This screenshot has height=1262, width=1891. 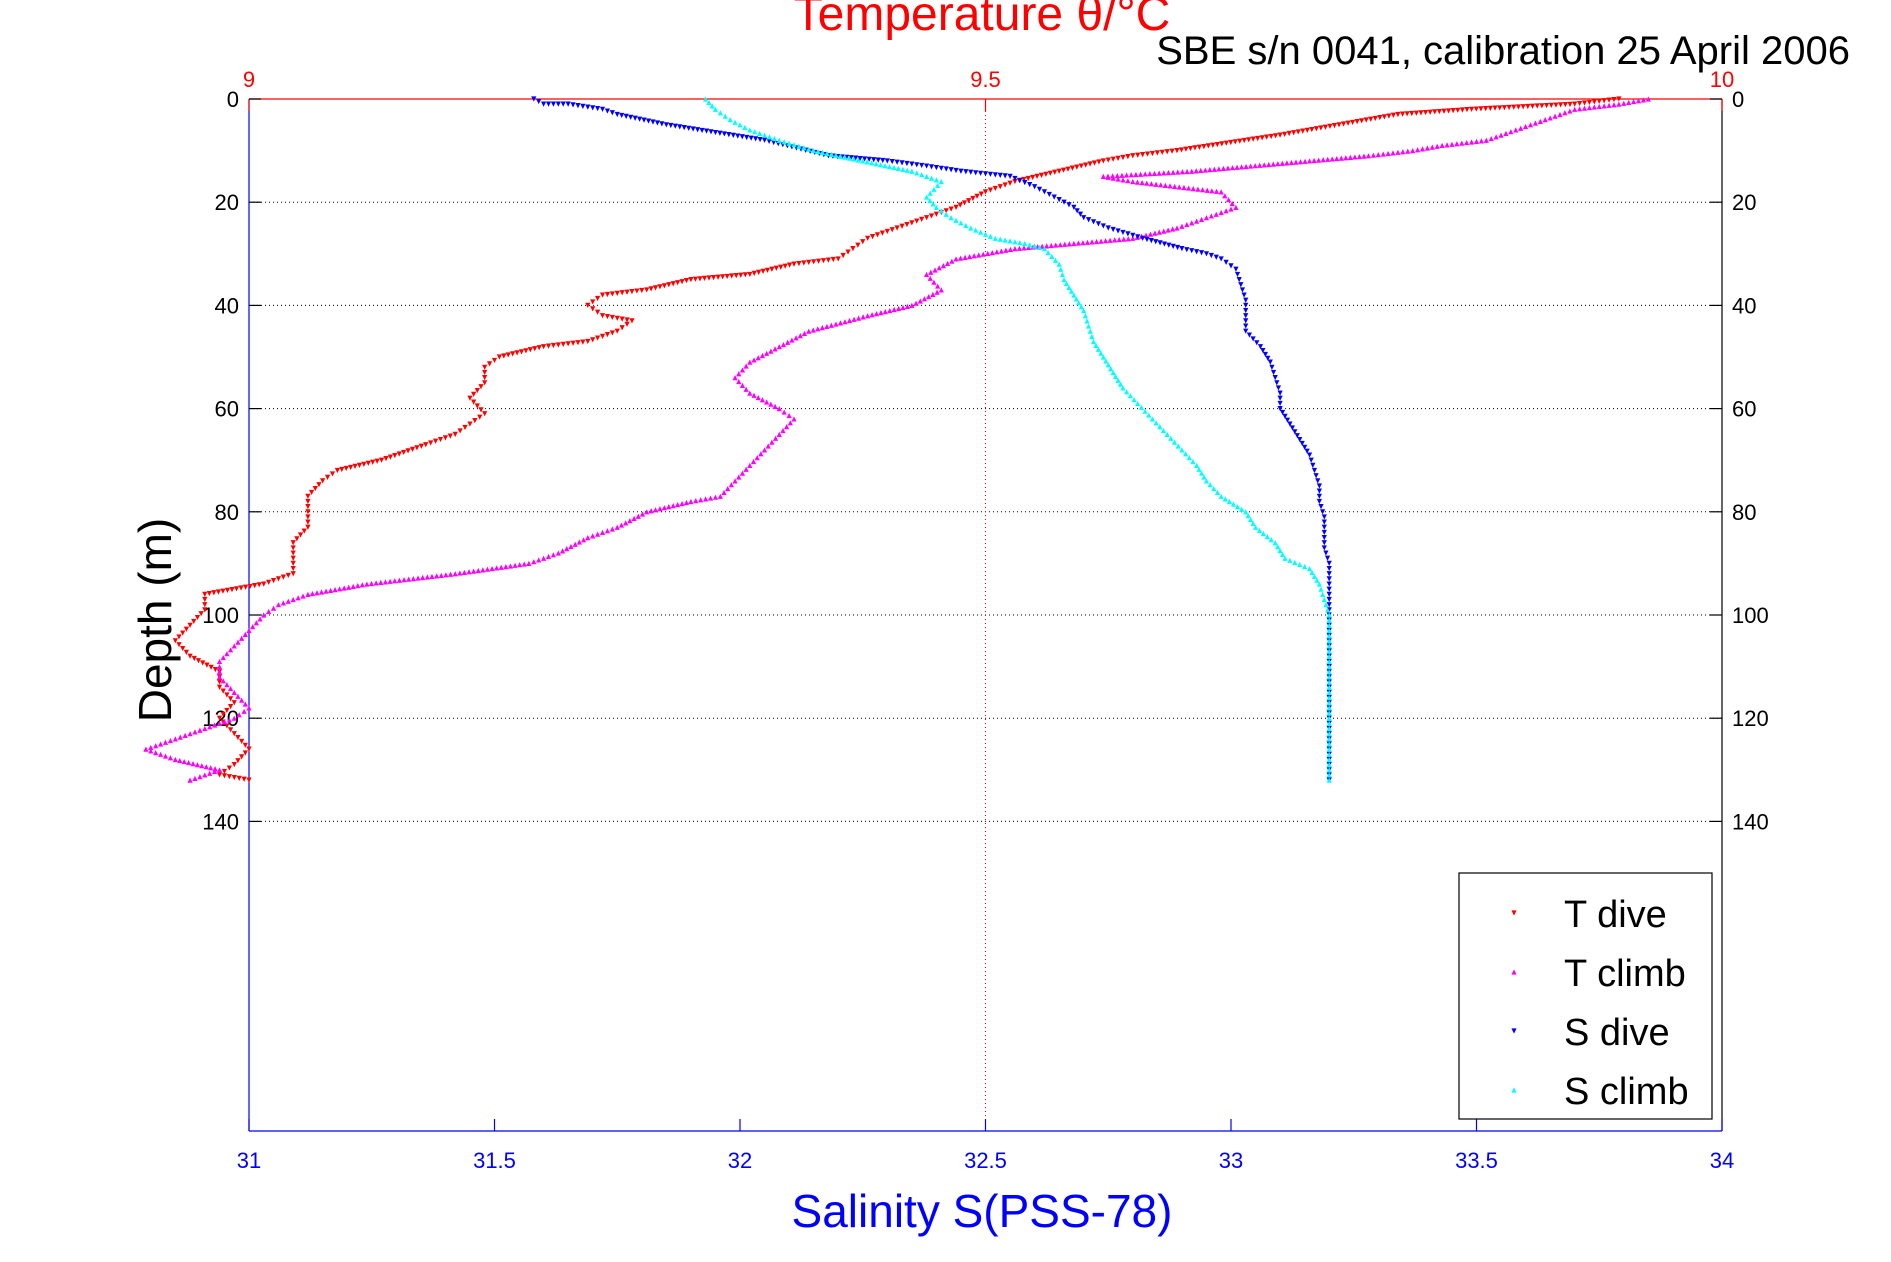 What do you see at coordinates (1625, 974) in the screenshot?
I see `legend-label: T climb` at bounding box center [1625, 974].